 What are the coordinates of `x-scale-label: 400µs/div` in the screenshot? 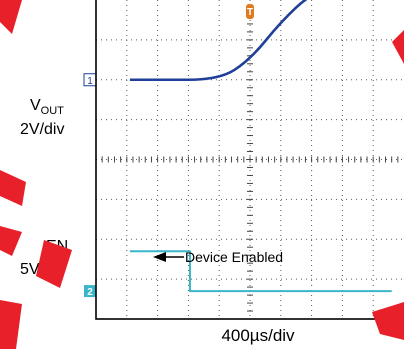 It's located at (258, 335).